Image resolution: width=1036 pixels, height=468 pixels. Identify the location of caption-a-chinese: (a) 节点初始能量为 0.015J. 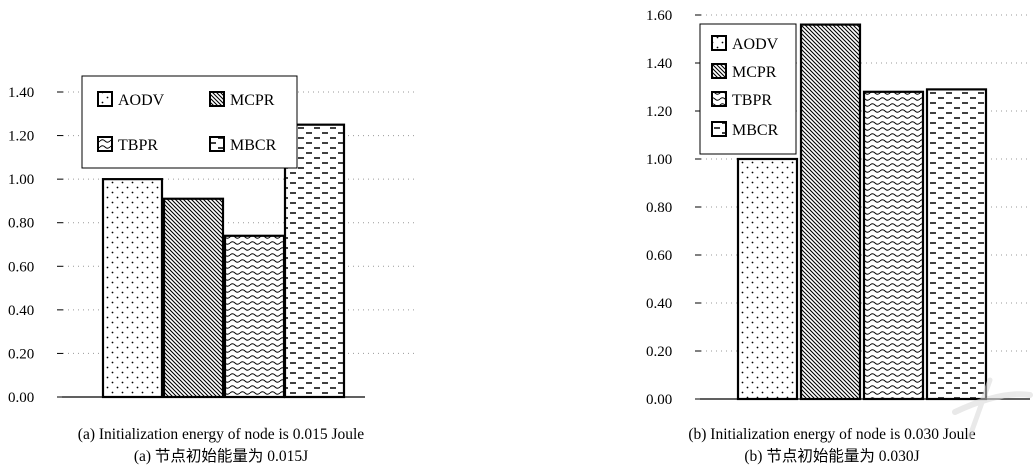
(221, 456).